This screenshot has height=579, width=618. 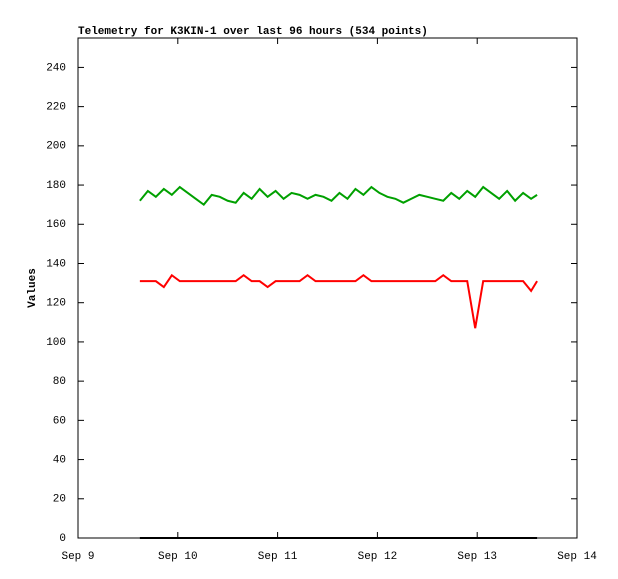 I want to click on y-tick-label: 220, so click(x=56, y=108).